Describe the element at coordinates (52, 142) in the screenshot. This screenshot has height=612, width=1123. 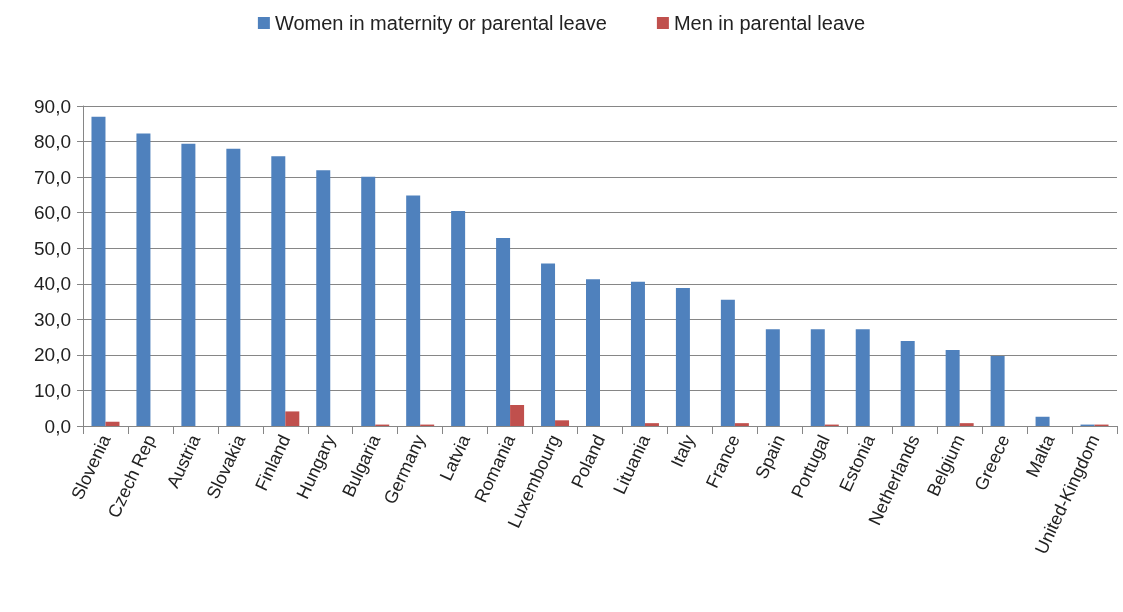
I see `y-tick-label: 80,0` at that location.